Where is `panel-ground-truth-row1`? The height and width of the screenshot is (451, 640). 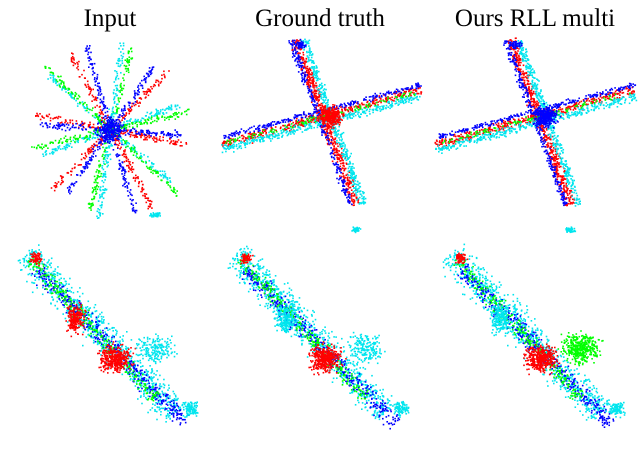 panel-ground-truth-row1 is located at coordinates (320, 136).